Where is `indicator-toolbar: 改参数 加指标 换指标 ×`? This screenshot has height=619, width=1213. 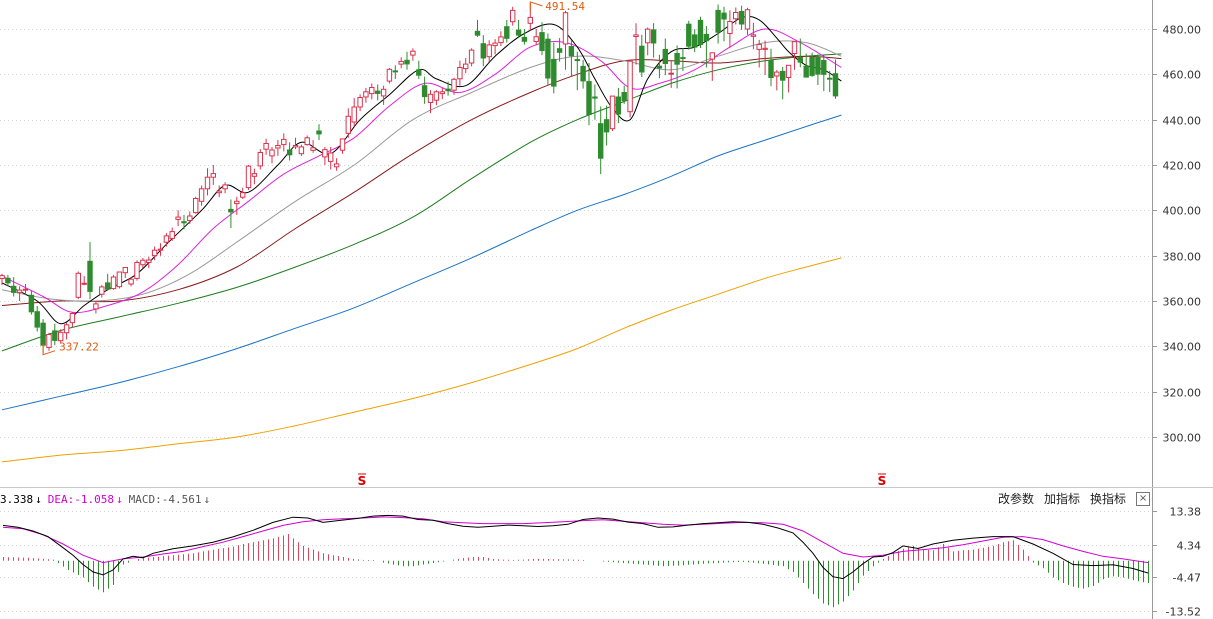
indicator-toolbar: 改参数 加指标 换指标 × is located at coordinates (1074, 498).